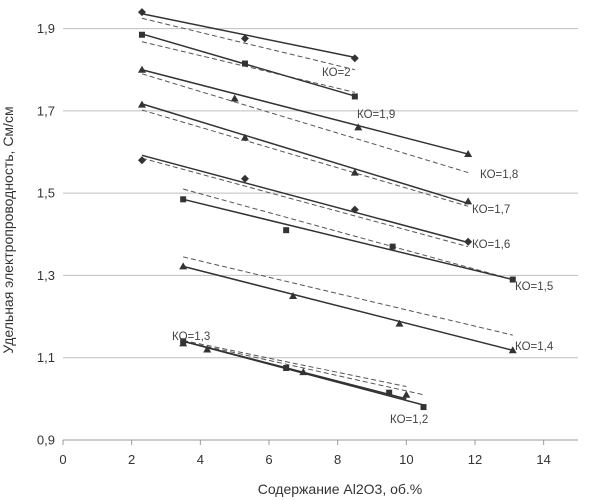 The width and height of the screenshot is (594, 500). Describe the element at coordinates (491, 210) in the screenshot. I see `series-label: КО=1,7` at that location.